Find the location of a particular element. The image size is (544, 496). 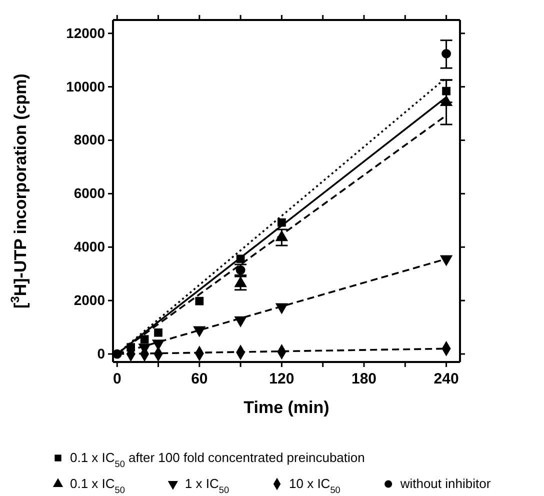

legend-label: 0.1 x IC$_{50}$ after 100 fold concentrated preincubation is located at coordinates (217, 459).